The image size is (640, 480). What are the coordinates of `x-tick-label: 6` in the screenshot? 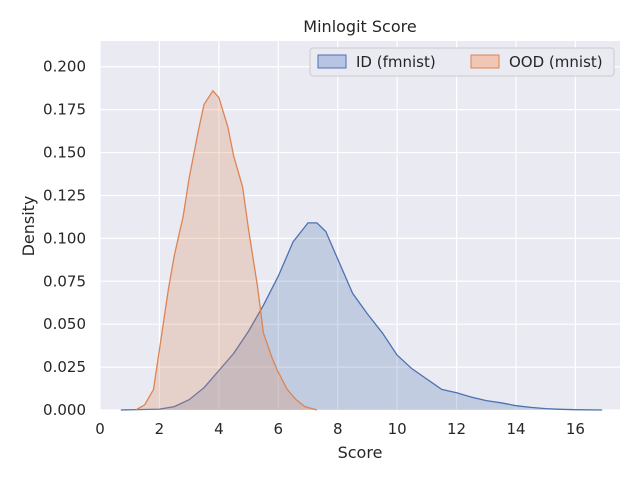 It's located at (279, 429).